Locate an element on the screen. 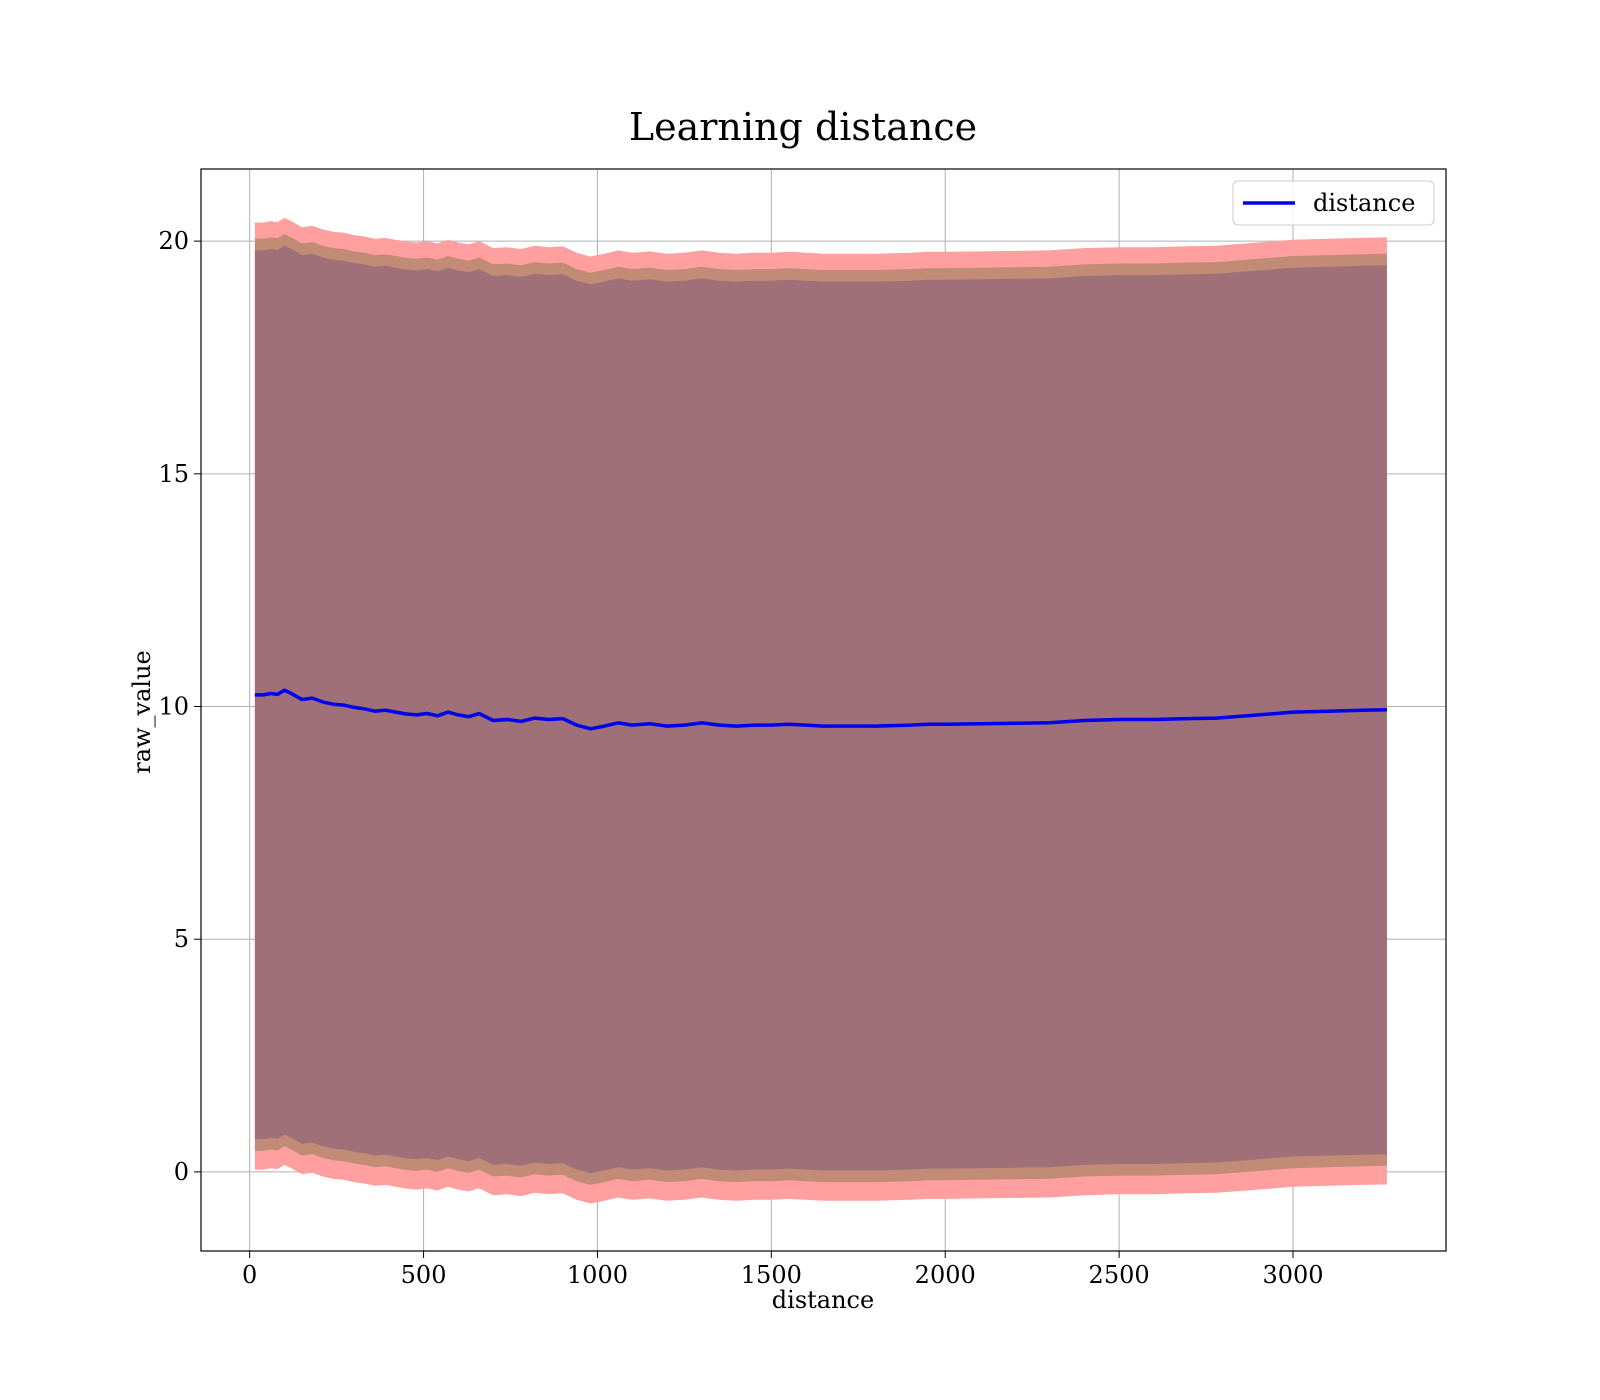 The image size is (1600, 1400). x-tick-label: 2000 is located at coordinates (945, 1275).